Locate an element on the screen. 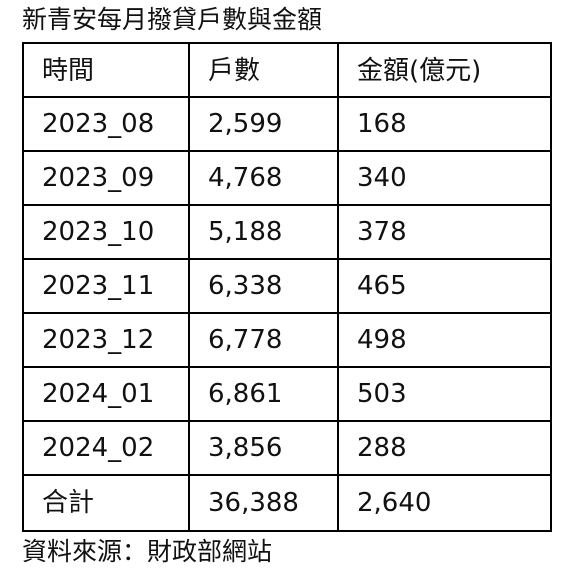 The image size is (569, 569). source: 資料來源：財政部網站 is located at coordinates (147, 551).